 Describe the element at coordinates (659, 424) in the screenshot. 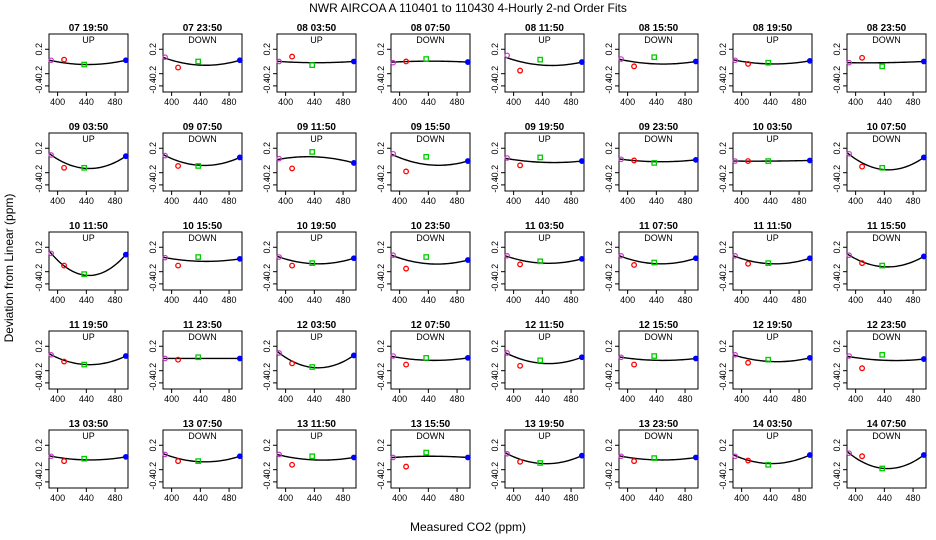

I see `panel-title: 13 23:50` at that location.